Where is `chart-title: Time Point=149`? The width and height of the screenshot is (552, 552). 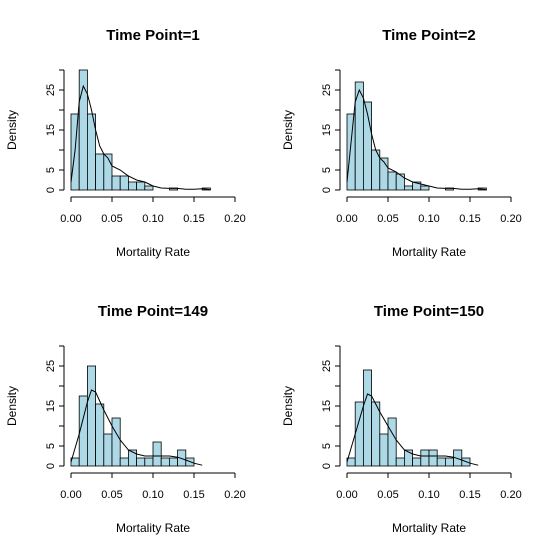
chart-title: Time Point=149 is located at coordinates (153, 311).